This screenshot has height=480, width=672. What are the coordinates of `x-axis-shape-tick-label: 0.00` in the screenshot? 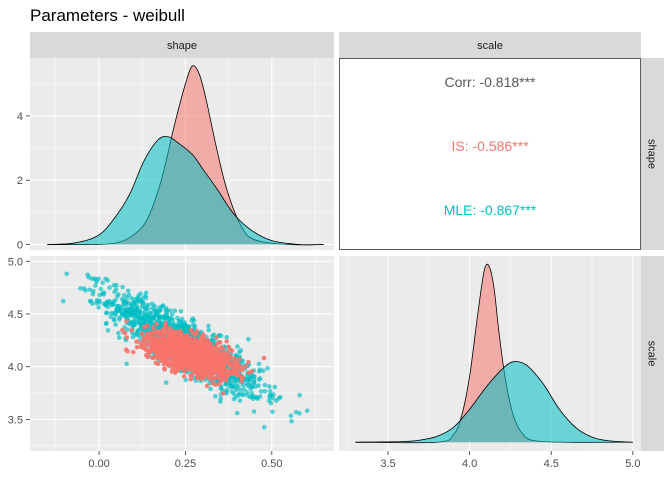 It's located at (98, 464).